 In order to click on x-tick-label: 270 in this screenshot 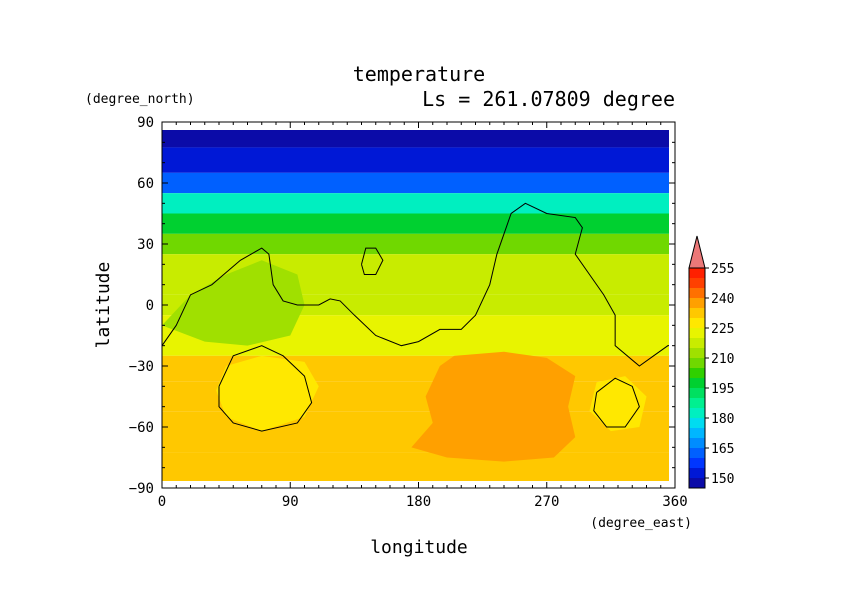, I will do `click(546, 502)`.